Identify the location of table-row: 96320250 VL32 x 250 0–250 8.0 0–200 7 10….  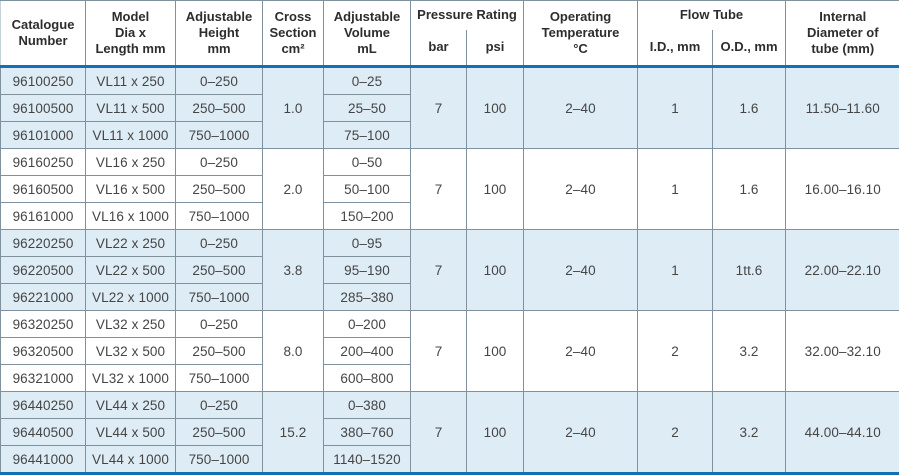
(450, 324).